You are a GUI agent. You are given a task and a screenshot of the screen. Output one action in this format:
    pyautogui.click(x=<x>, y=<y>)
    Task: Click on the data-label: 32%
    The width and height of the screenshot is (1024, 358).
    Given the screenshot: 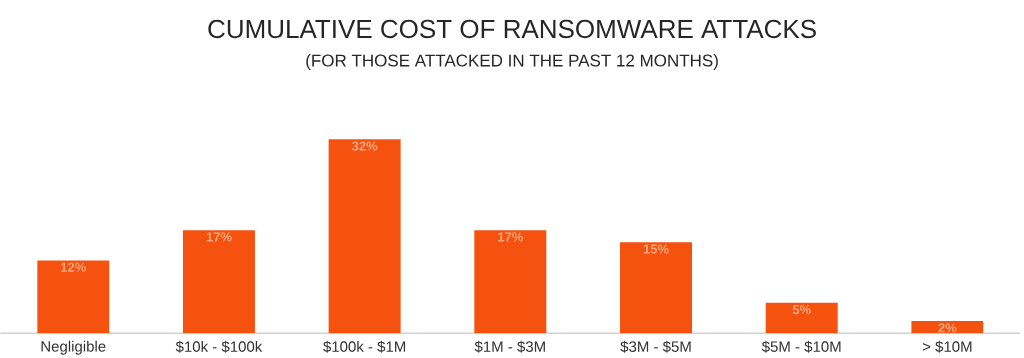 What is the action you would take?
    pyautogui.click(x=364, y=146)
    